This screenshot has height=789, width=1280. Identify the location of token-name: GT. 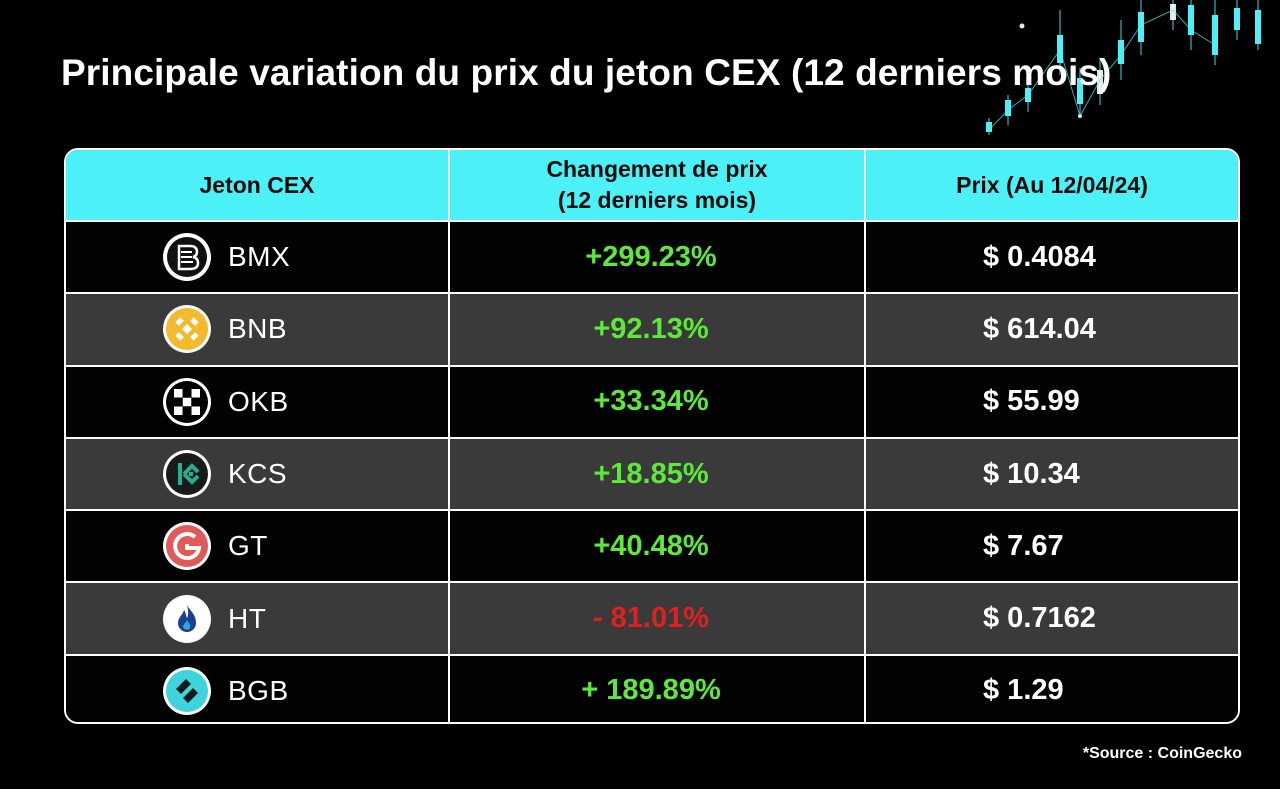
(248, 546).